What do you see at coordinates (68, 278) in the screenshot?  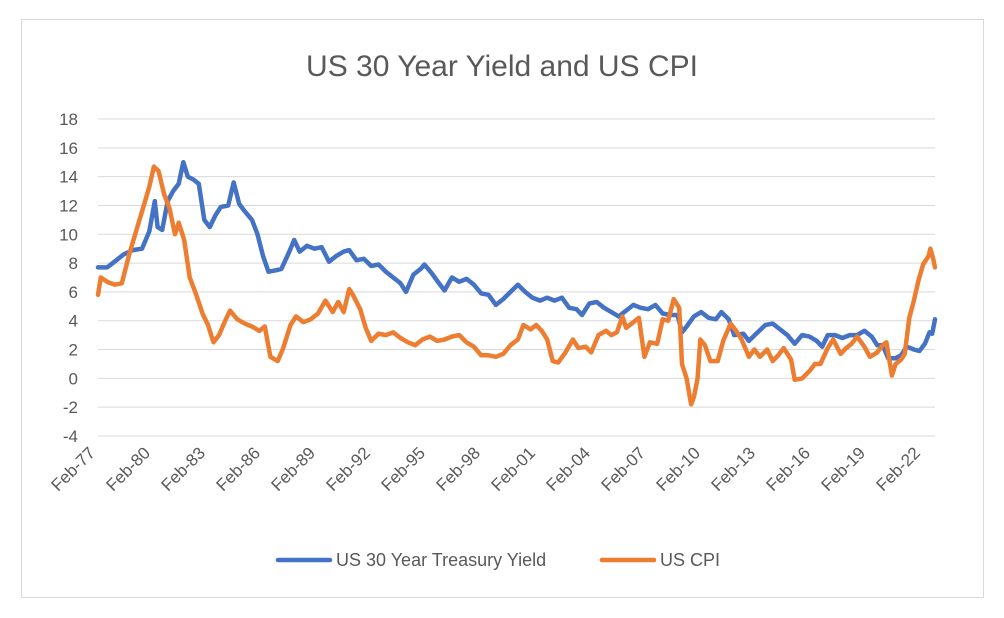 I see `y-axis-tick-labels: -4 -2 0 2 4 6 8 10 12 14 16 18` at bounding box center [68, 278].